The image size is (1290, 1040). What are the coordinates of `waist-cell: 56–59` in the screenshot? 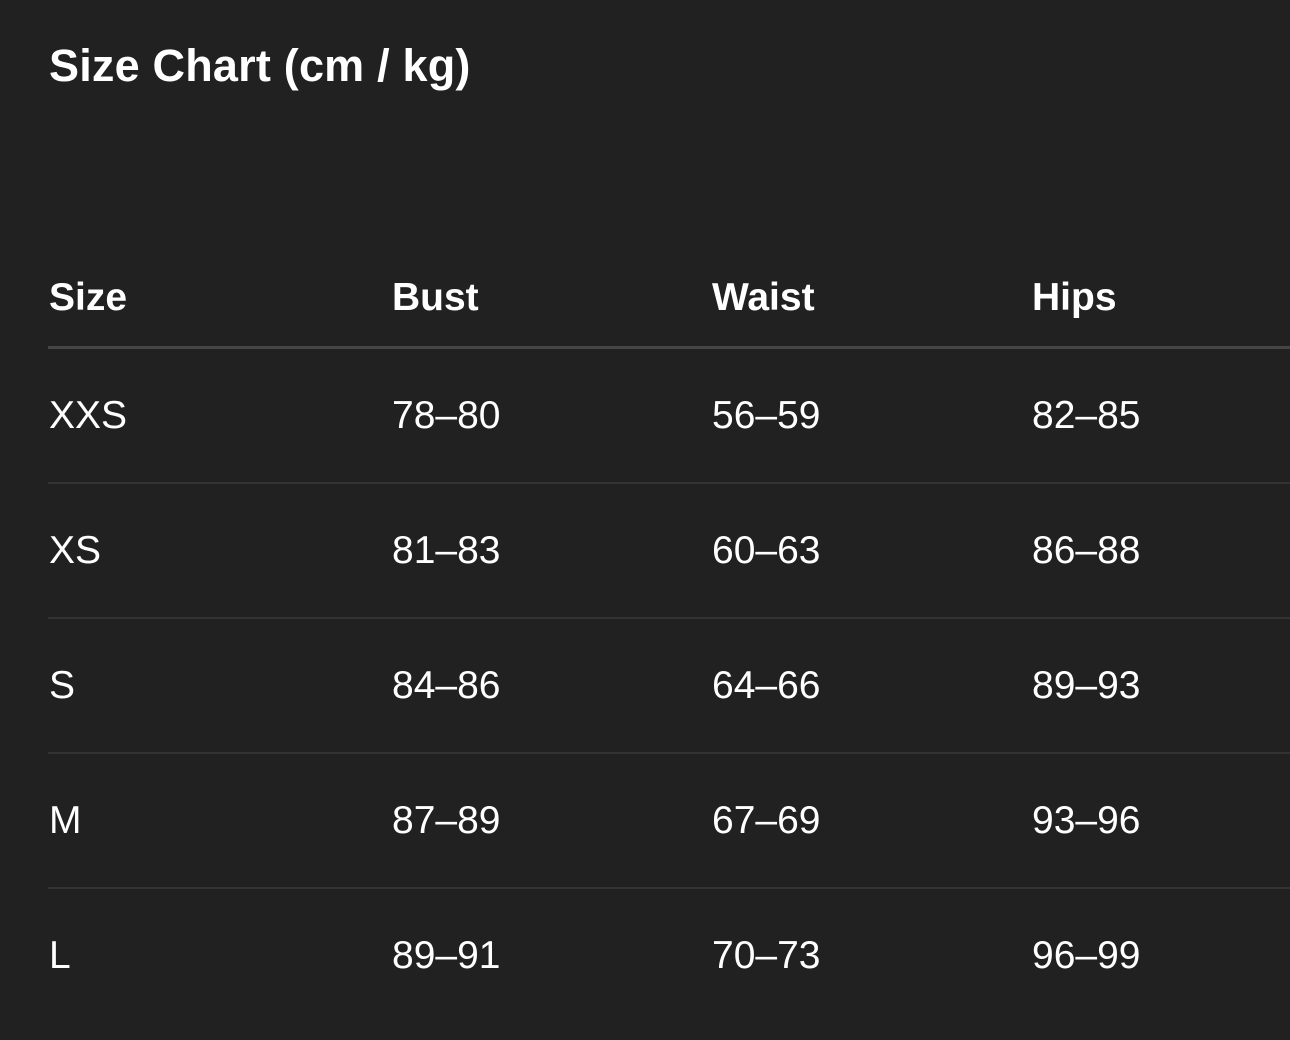 It's located at (766, 415).